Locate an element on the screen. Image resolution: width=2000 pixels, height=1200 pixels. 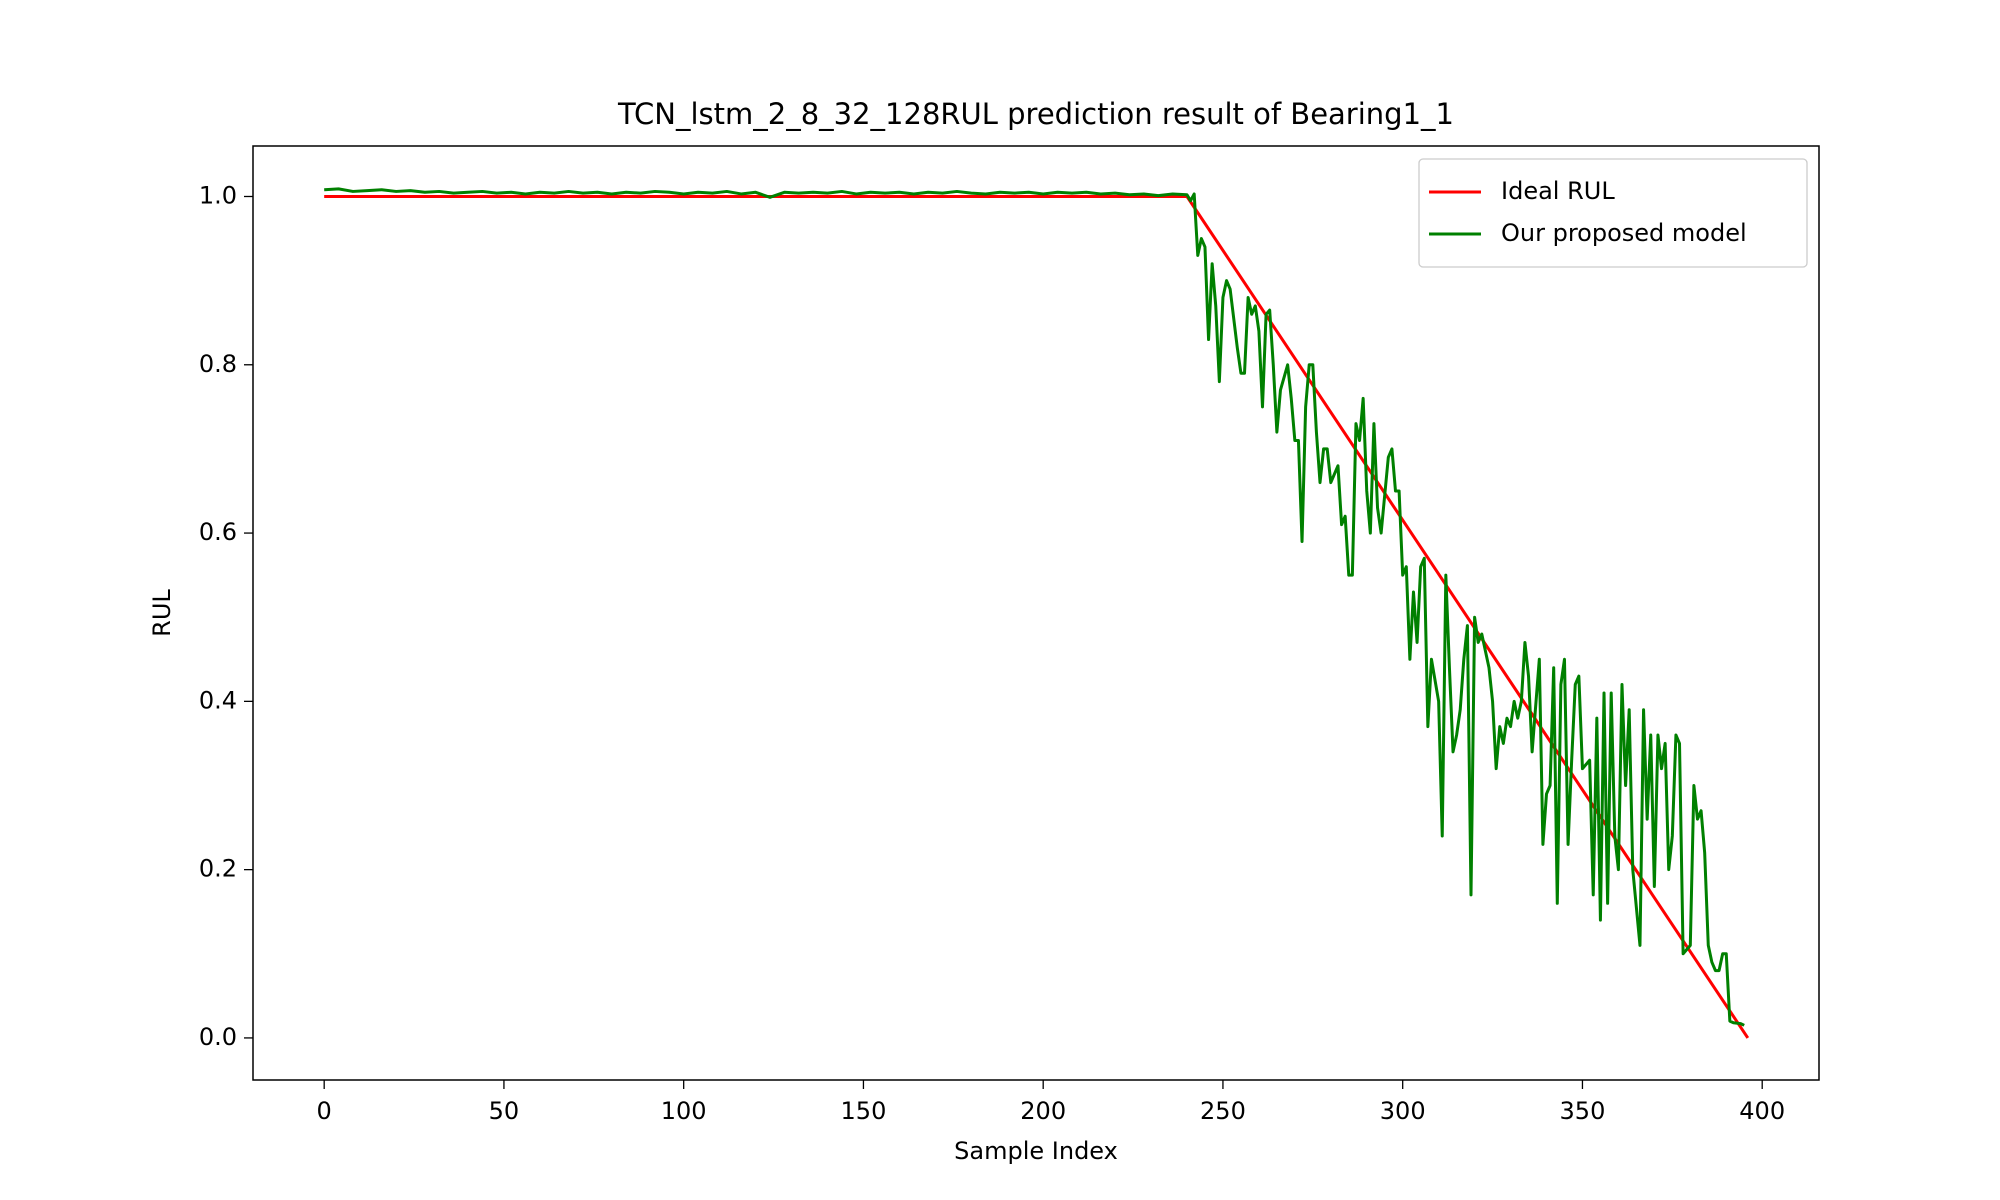
x-tick-label: 350 is located at coordinates (1583, 1111).